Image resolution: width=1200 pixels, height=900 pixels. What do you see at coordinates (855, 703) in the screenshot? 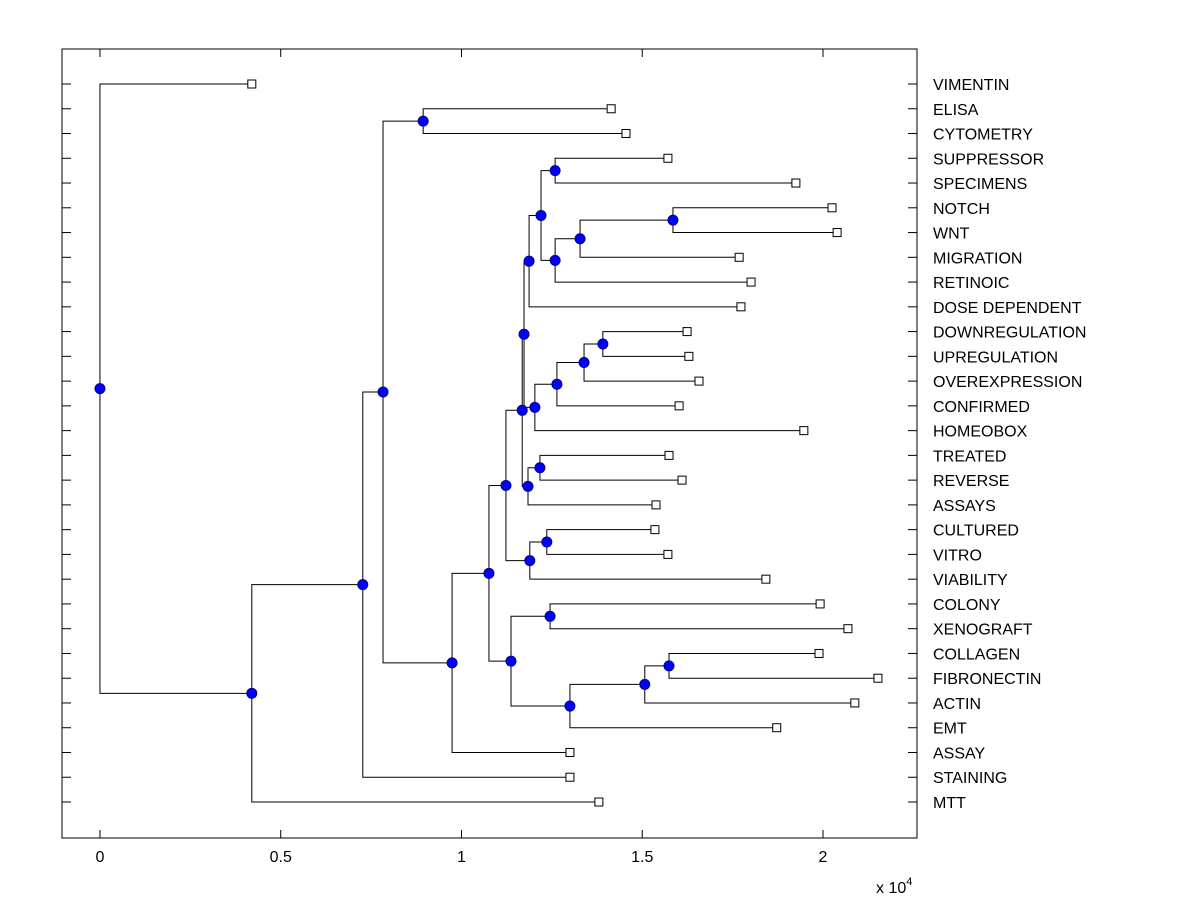
I see `leaf-marker-actin` at bounding box center [855, 703].